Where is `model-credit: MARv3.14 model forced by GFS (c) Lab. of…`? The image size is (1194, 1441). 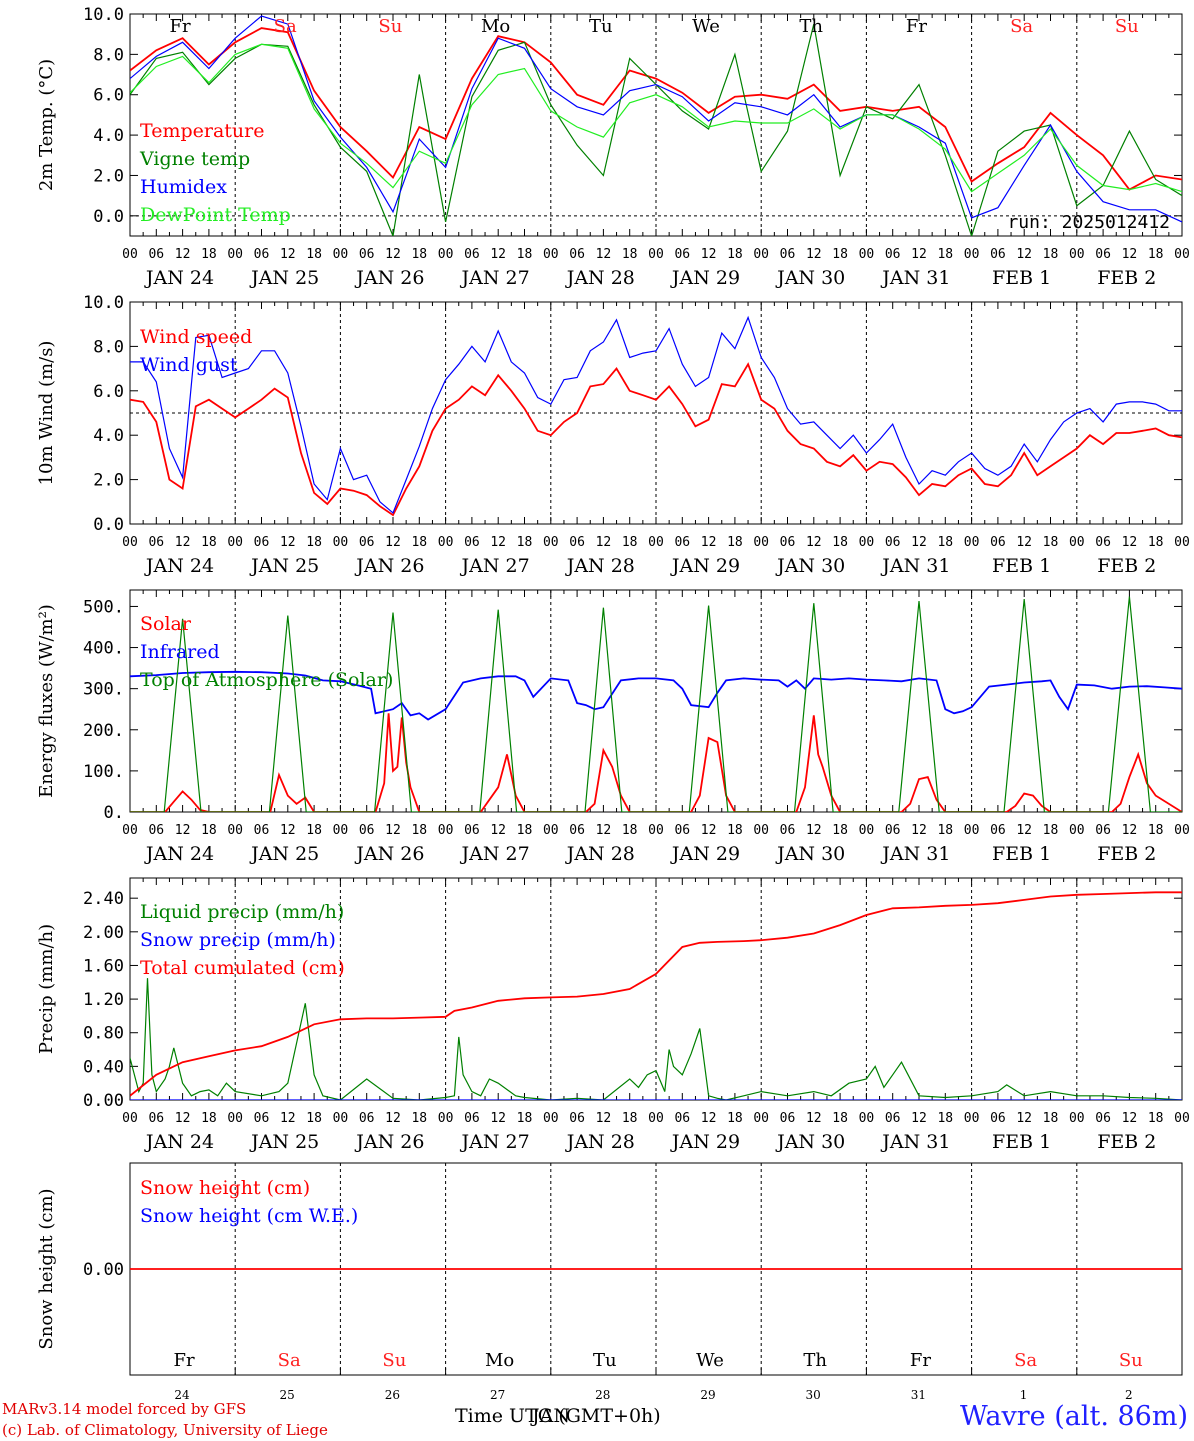 model-credit: MARv3.14 model forced by GFS (c) Lab. of… is located at coordinates (165, 1420).